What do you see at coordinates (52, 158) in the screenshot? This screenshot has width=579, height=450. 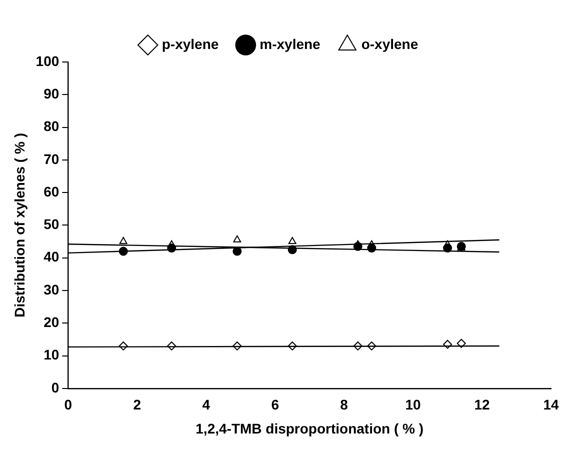 I see `y-tick-label: 70` at bounding box center [52, 158].